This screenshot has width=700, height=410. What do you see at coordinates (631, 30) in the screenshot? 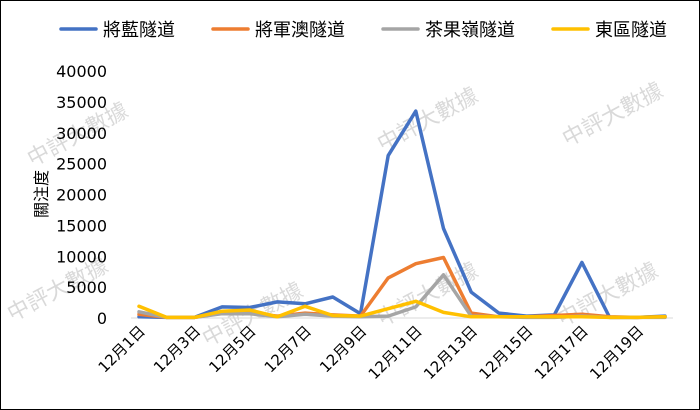
I see `legend-label: 東區隧道` at bounding box center [631, 30].